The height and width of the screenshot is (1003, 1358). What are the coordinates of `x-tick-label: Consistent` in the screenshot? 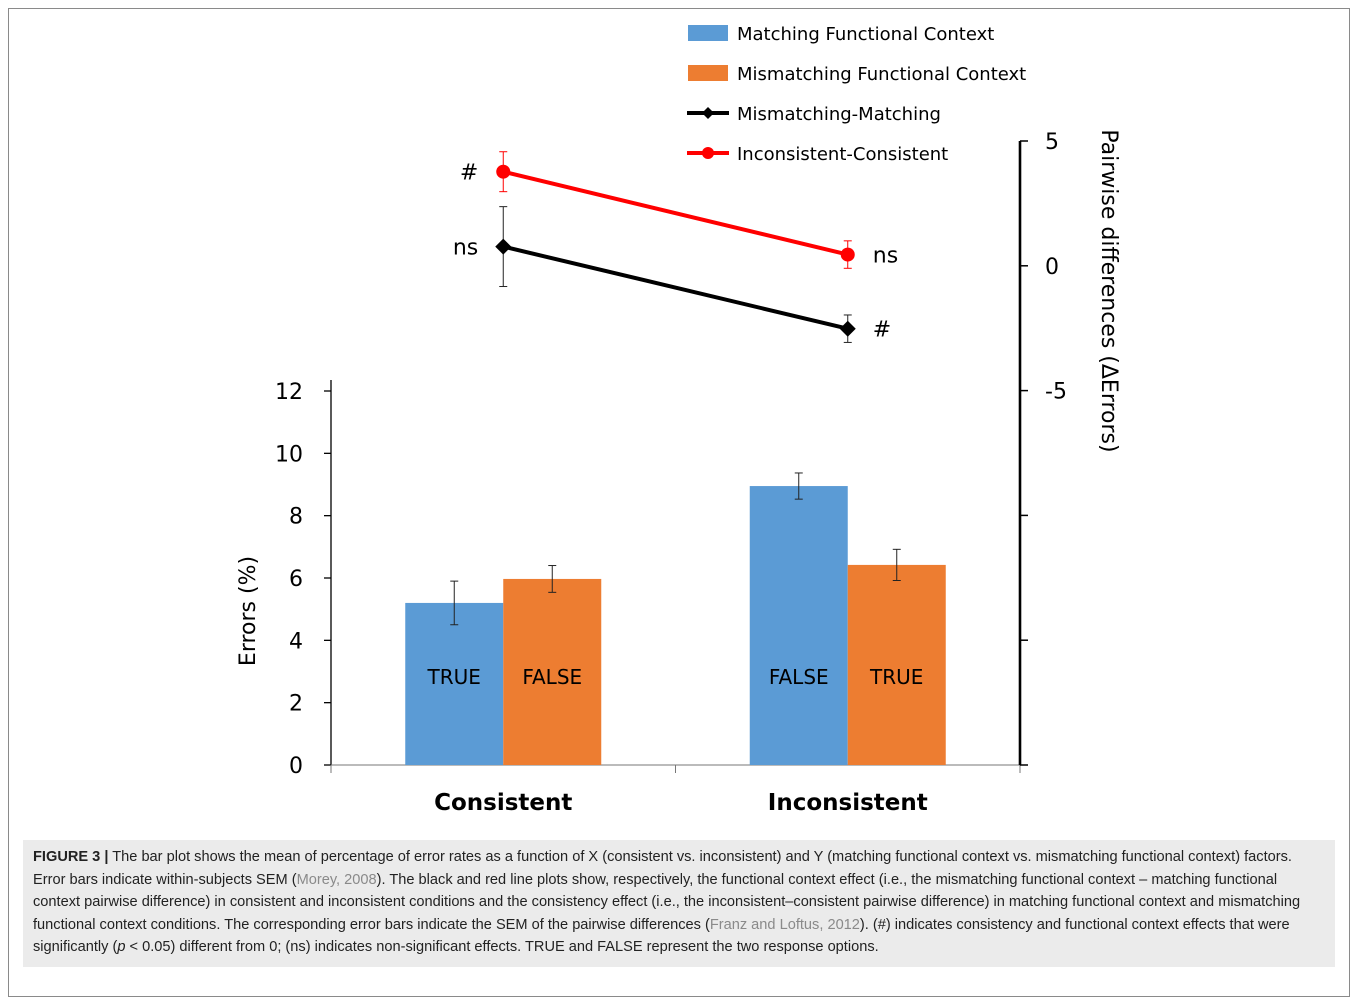 It's located at (503, 803).